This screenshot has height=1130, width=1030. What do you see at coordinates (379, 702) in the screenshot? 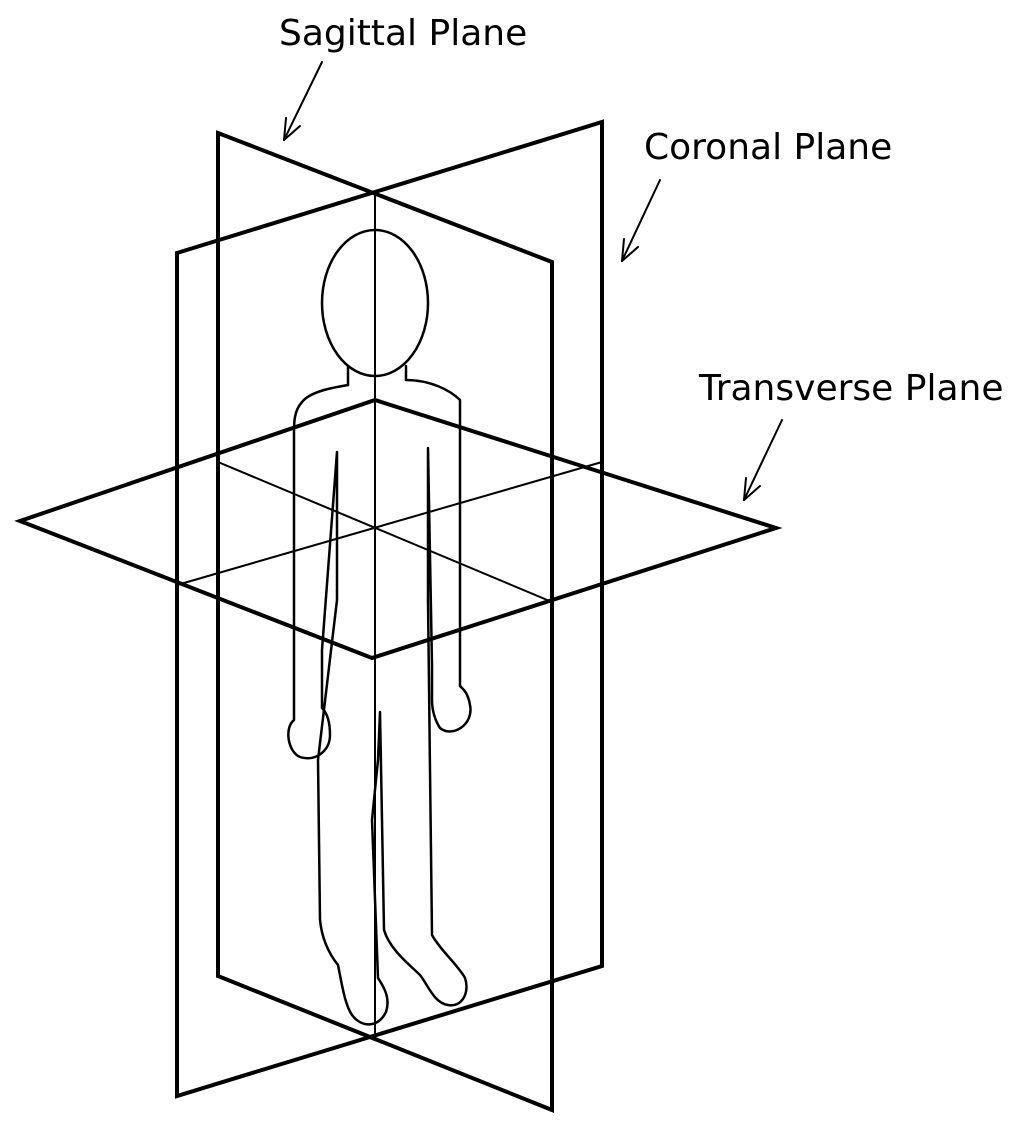
I see `figure-body` at bounding box center [379, 702].